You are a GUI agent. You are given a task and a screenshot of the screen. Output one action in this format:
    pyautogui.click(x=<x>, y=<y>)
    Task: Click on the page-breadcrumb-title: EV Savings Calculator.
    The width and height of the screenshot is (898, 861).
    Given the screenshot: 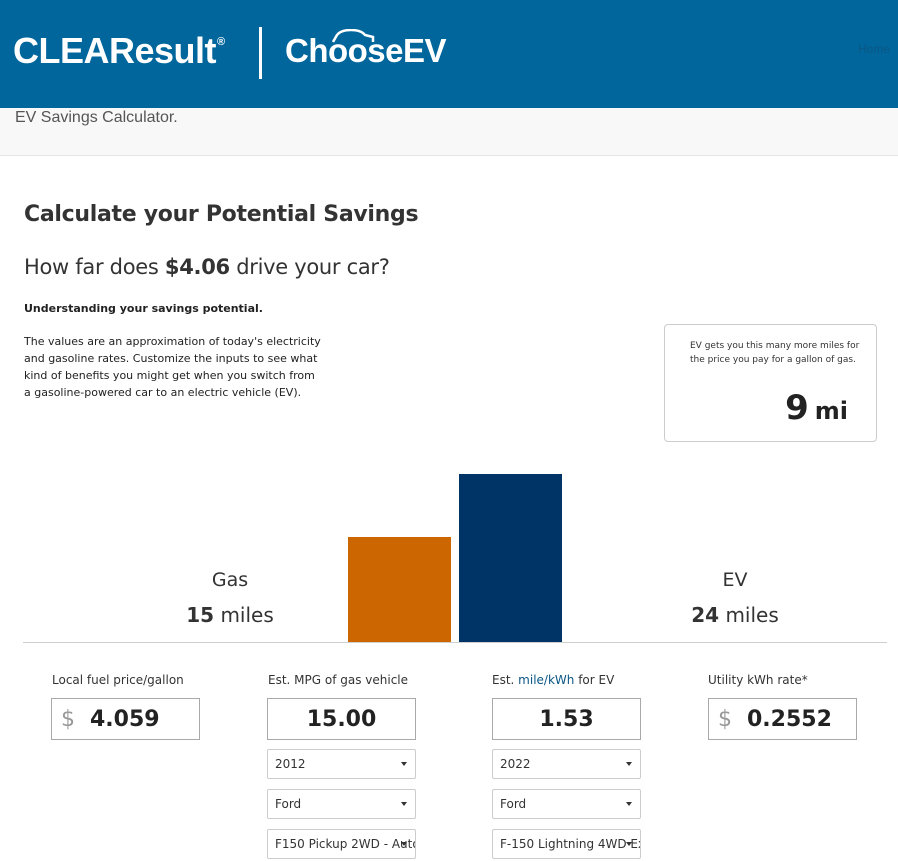 What is the action you would take?
    pyautogui.click(x=96, y=117)
    